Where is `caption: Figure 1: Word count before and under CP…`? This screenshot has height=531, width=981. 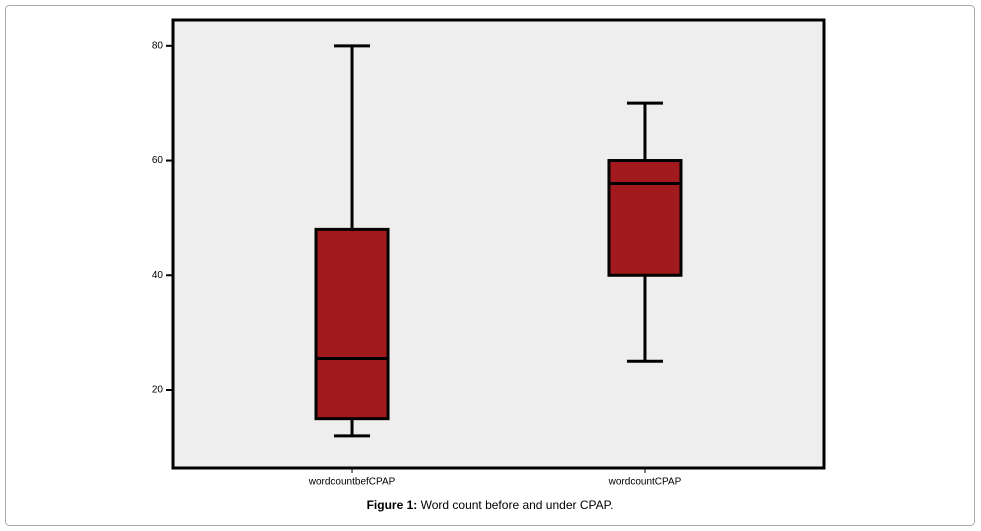 caption: Figure 1: Word count before and under CP… is located at coordinates (490, 505).